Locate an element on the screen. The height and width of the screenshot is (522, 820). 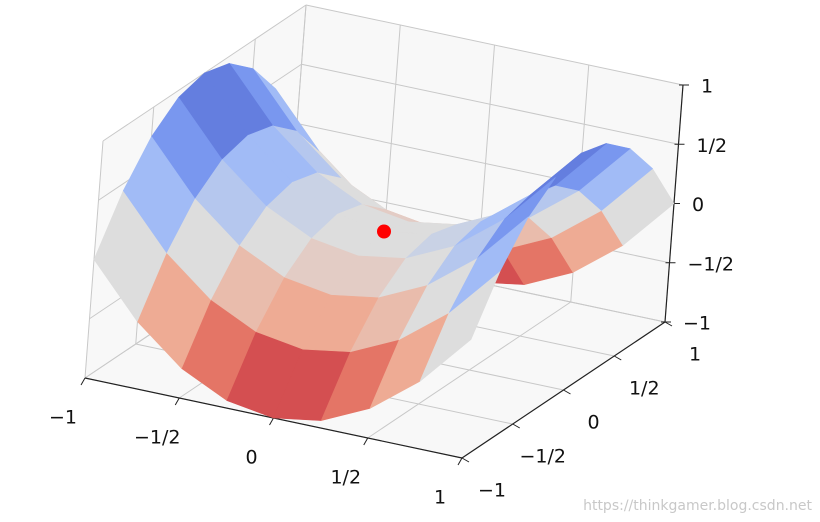
z-tick-label: 0 is located at coordinates (698, 205).